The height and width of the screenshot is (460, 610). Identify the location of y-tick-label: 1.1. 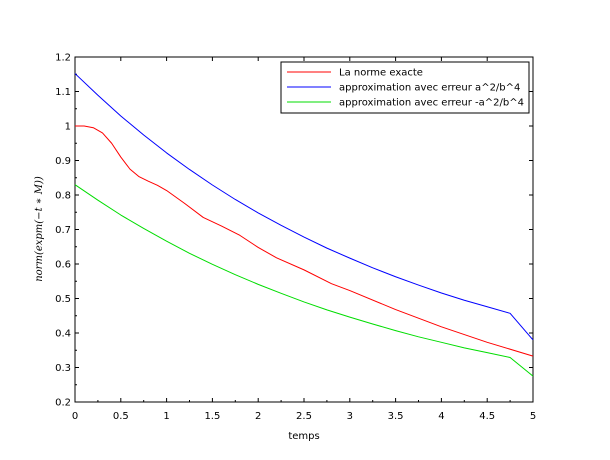
(63, 92).